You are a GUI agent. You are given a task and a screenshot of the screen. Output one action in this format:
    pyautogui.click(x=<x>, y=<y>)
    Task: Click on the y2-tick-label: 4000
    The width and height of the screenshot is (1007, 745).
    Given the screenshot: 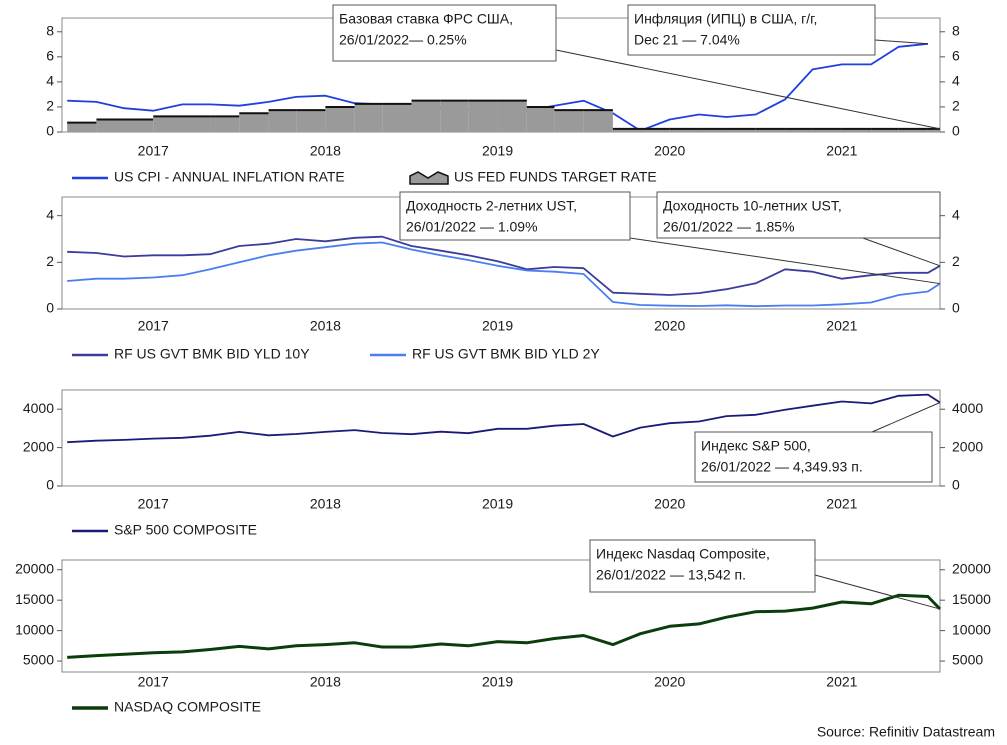 What is the action you would take?
    pyautogui.click(x=967, y=408)
    